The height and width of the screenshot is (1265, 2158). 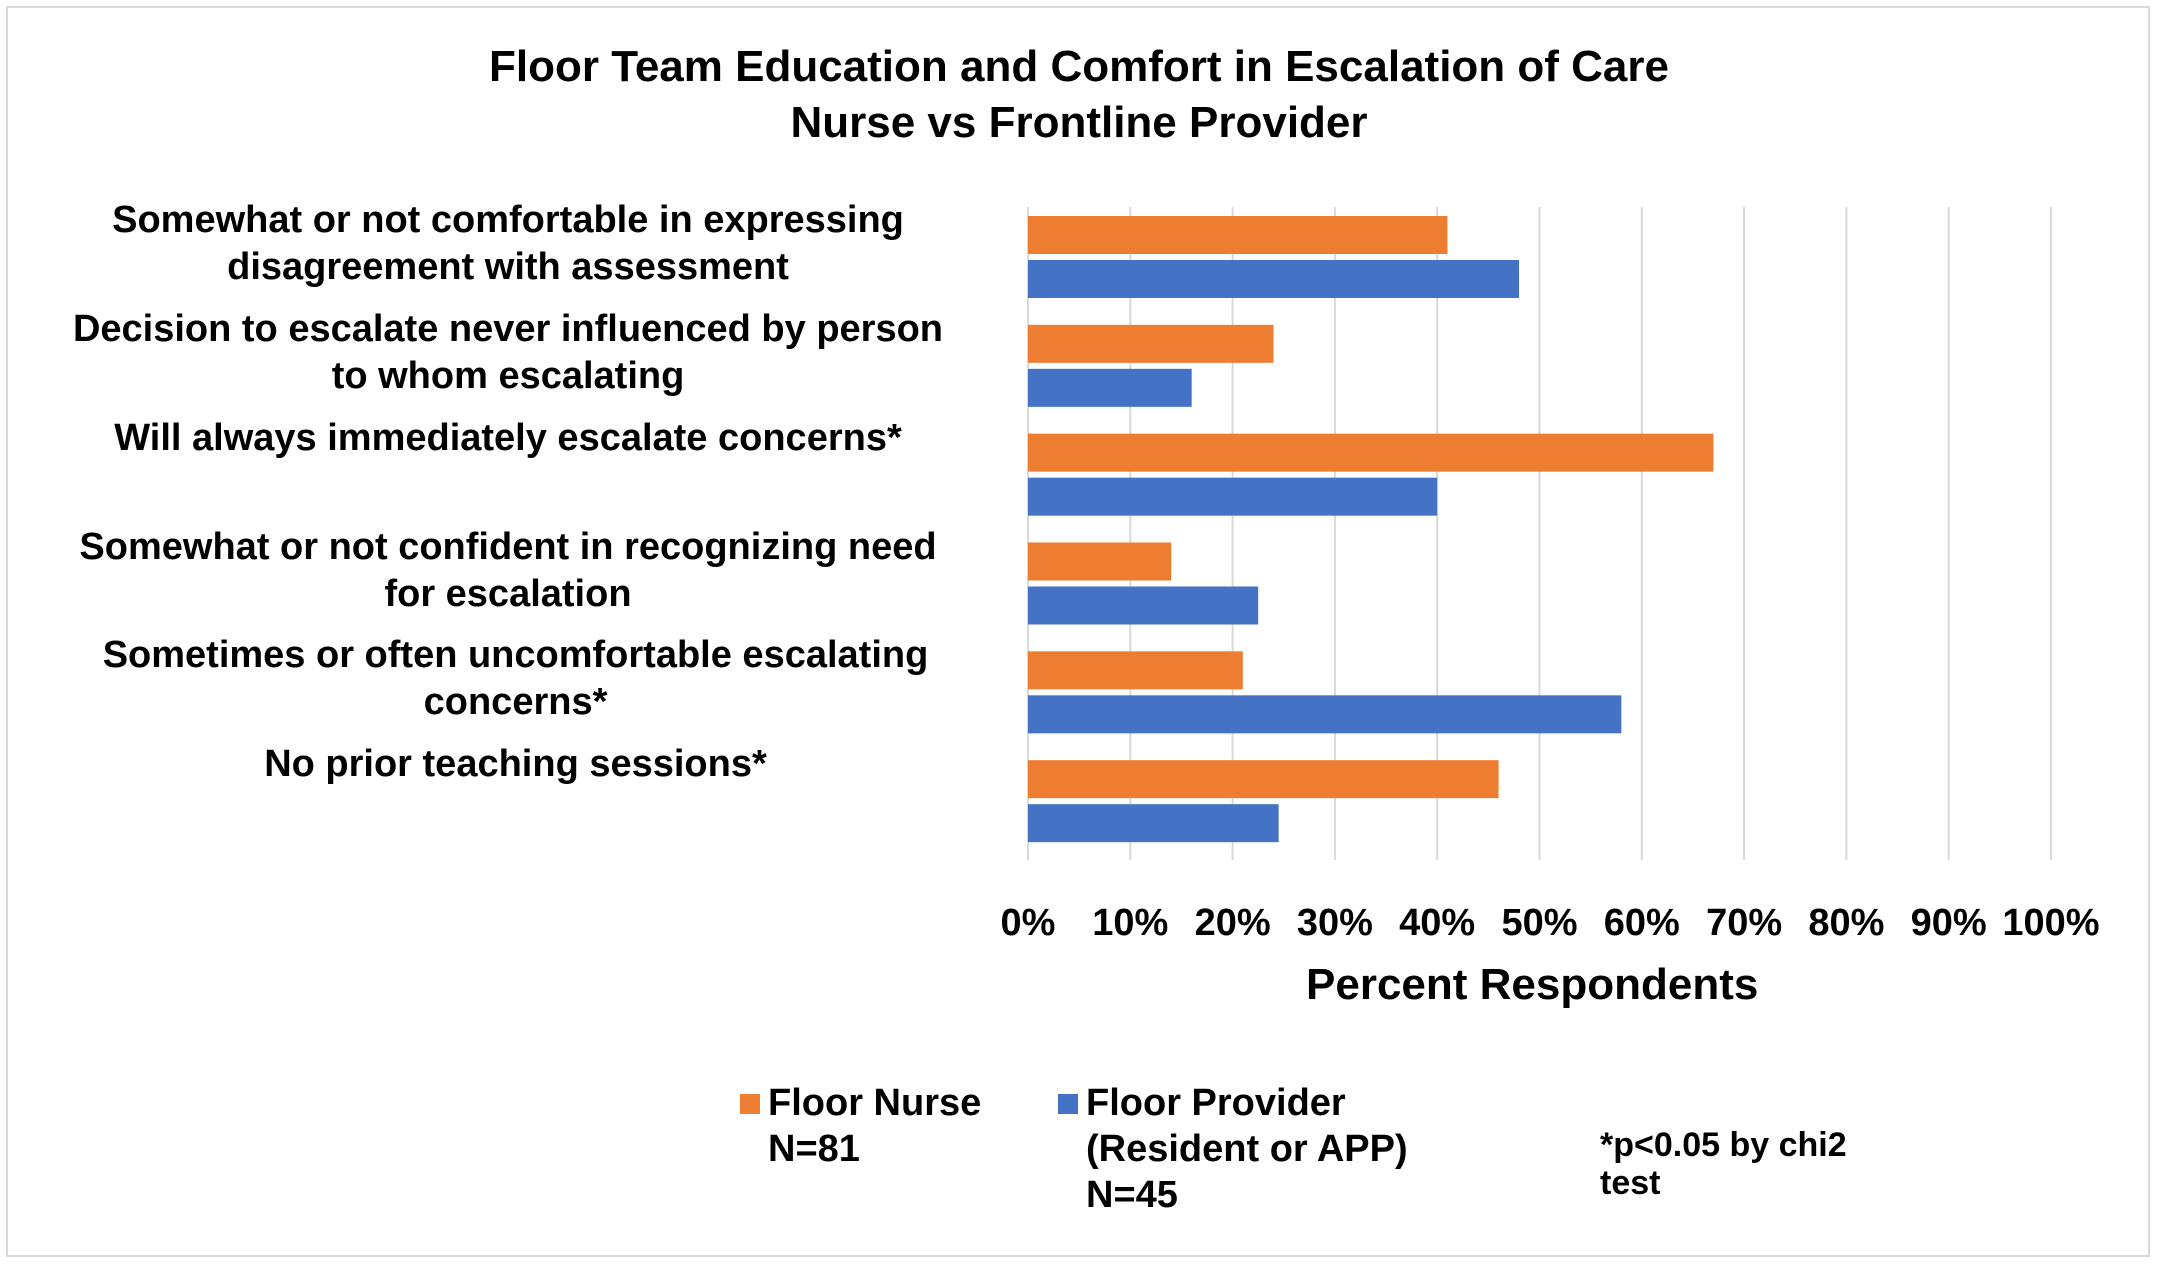 I want to click on x-tick-label: 40%, so click(x=1437, y=923).